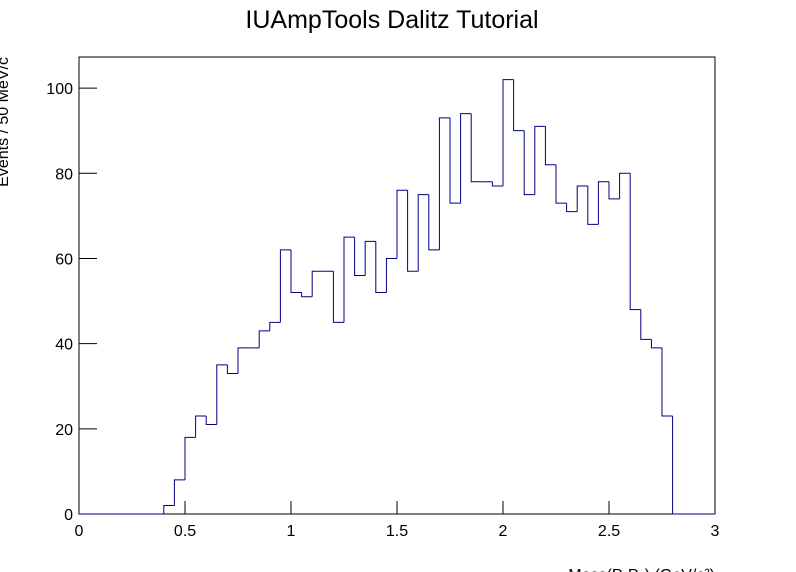  I want to click on x-tick-label: 0.5, so click(185, 531).